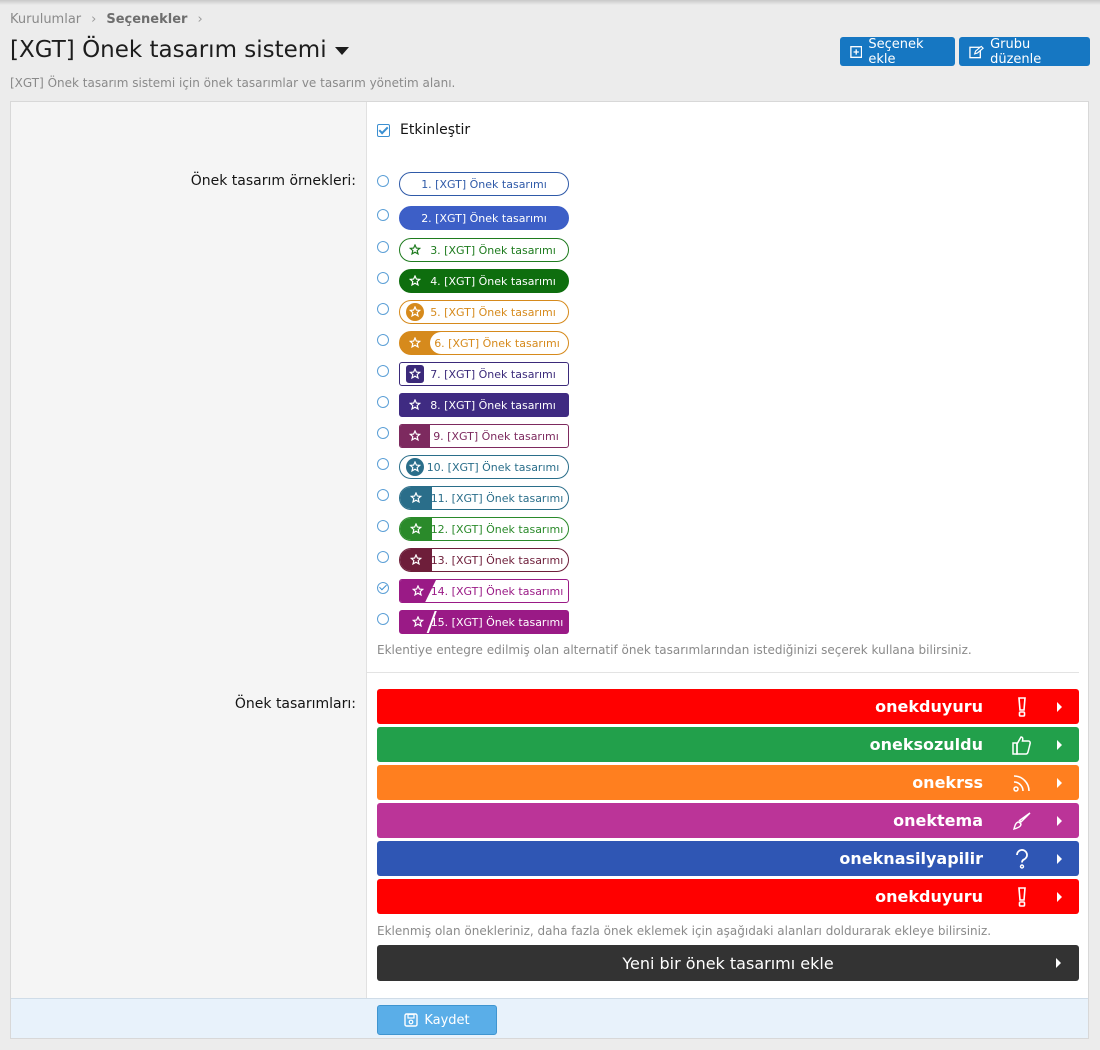 The width and height of the screenshot is (1100, 1050). I want to click on sample-pill-label: 5. [XGT] Önek tasarımı, so click(493, 312).